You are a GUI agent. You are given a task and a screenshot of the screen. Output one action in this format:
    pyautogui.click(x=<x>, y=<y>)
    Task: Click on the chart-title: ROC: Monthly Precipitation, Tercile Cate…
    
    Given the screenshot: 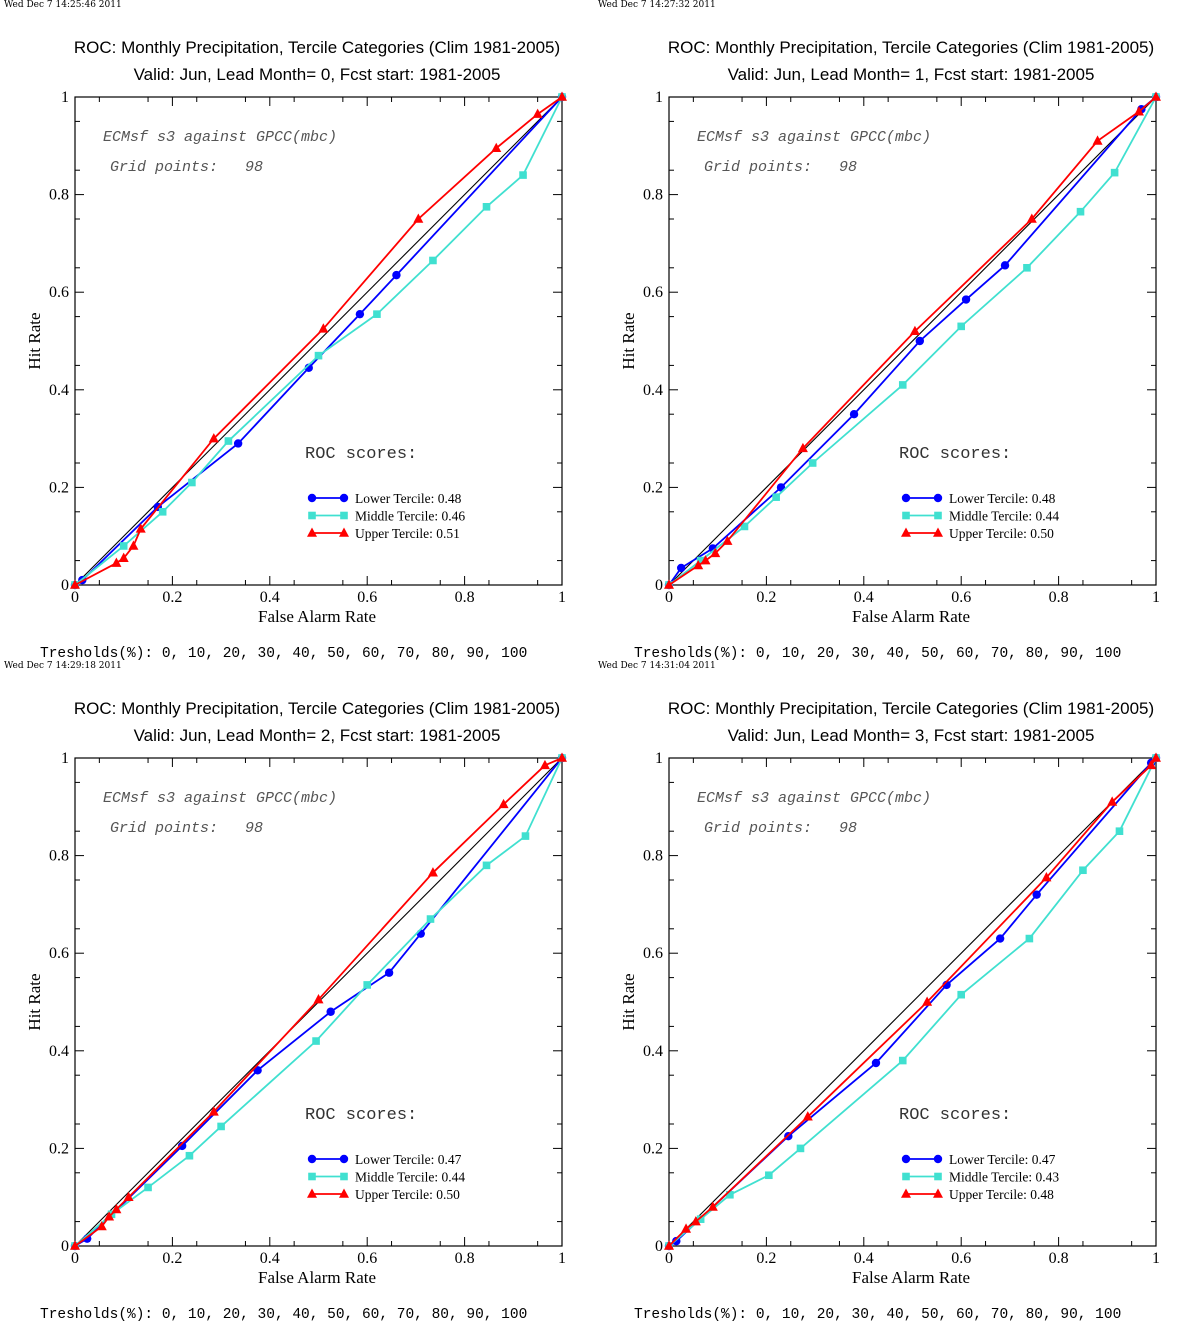 What is the action you would take?
    pyautogui.click(x=317, y=708)
    